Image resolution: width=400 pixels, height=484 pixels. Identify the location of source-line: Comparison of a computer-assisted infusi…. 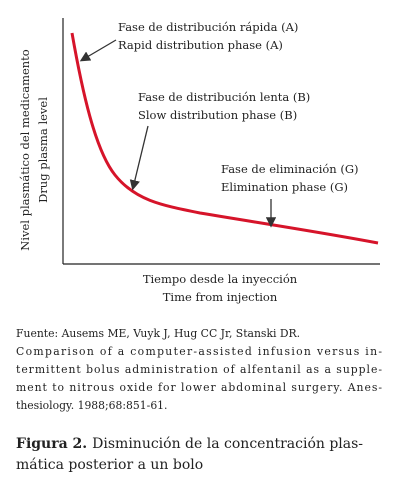
(199, 351).